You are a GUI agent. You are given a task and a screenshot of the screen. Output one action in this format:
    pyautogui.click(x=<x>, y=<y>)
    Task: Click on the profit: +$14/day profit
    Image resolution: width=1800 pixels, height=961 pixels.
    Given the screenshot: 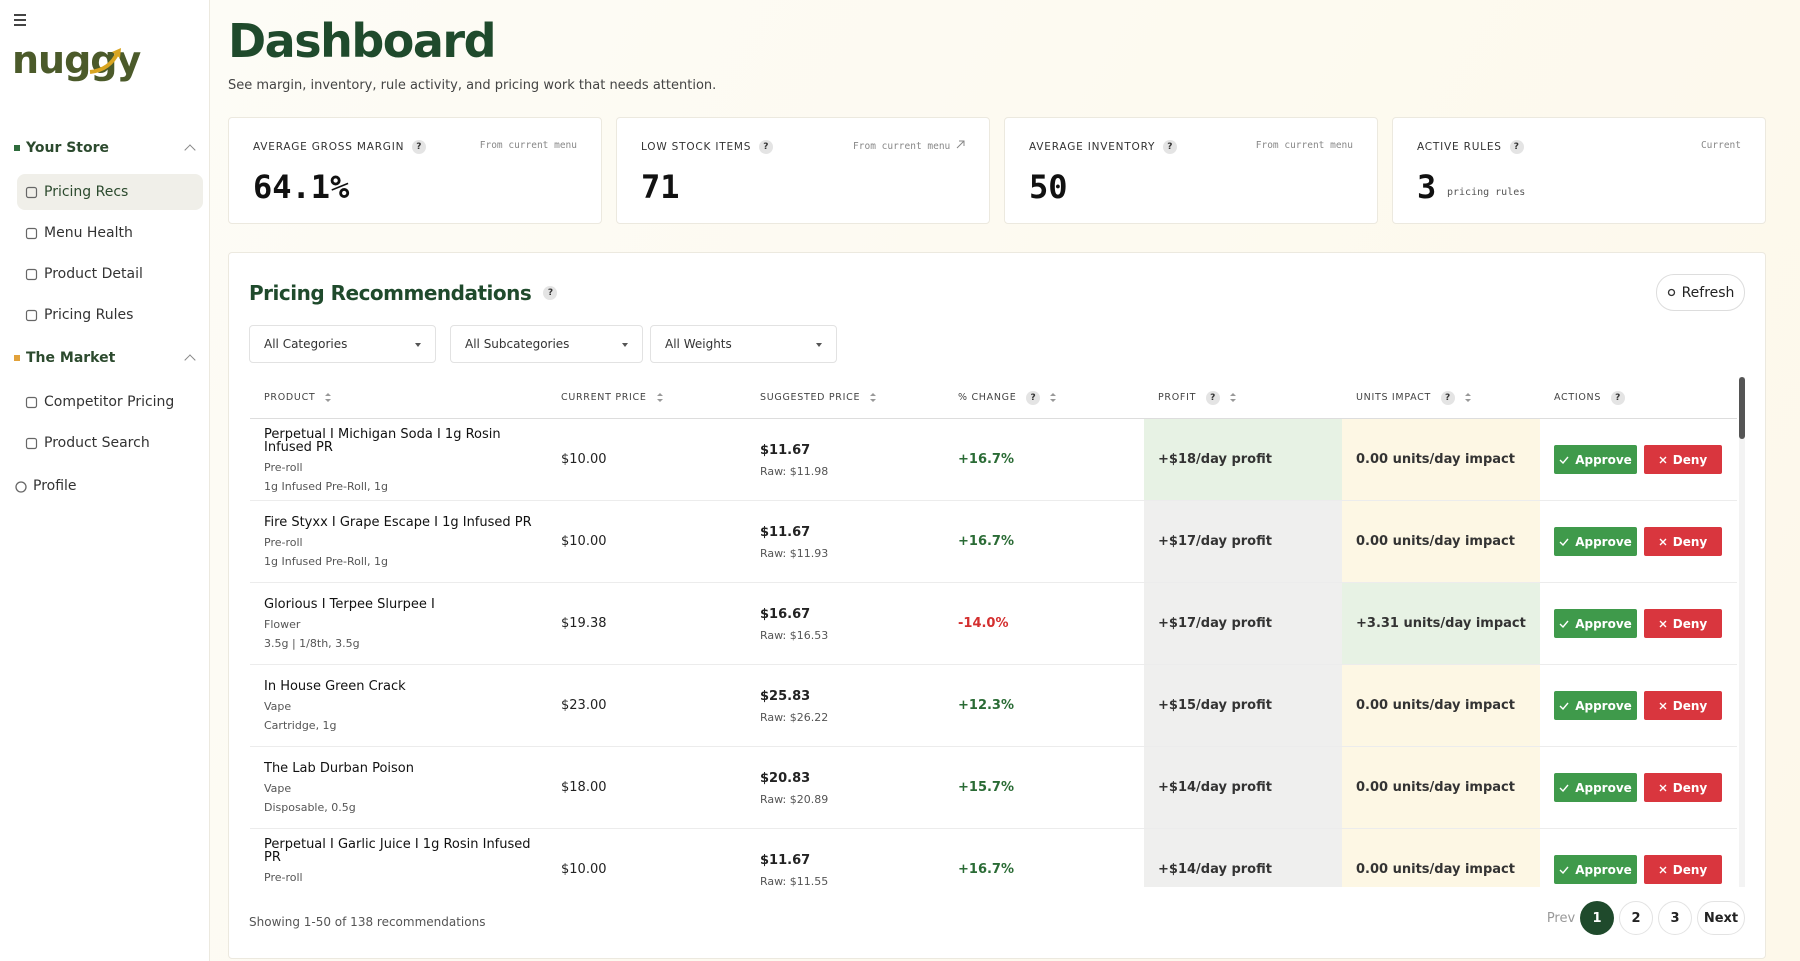 What is the action you would take?
    pyautogui.click(x=1215, y=869)
    